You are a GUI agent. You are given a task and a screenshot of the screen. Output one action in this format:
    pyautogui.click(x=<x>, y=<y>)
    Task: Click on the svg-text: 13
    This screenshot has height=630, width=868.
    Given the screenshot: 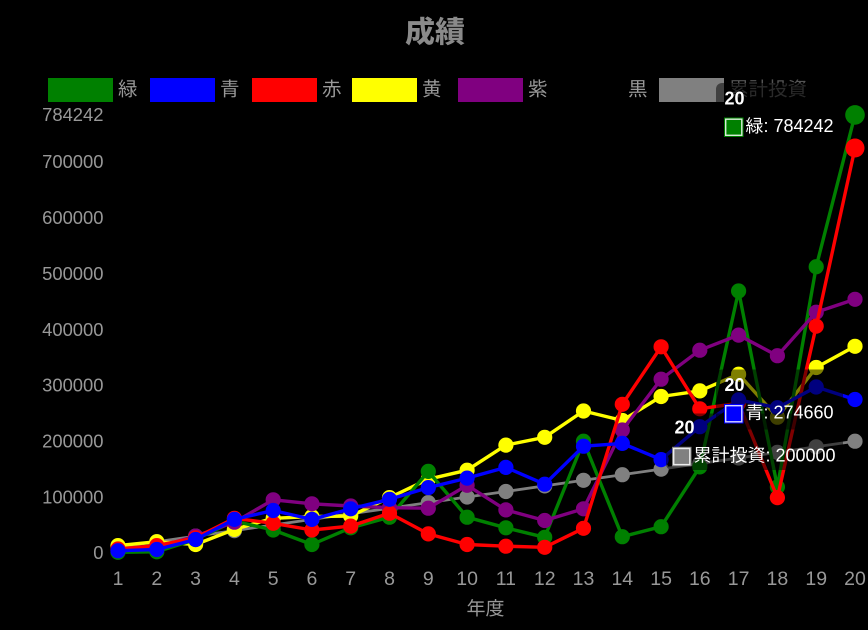 What is the action you would take?
    pyautogui.click(x=584, y=579)
    